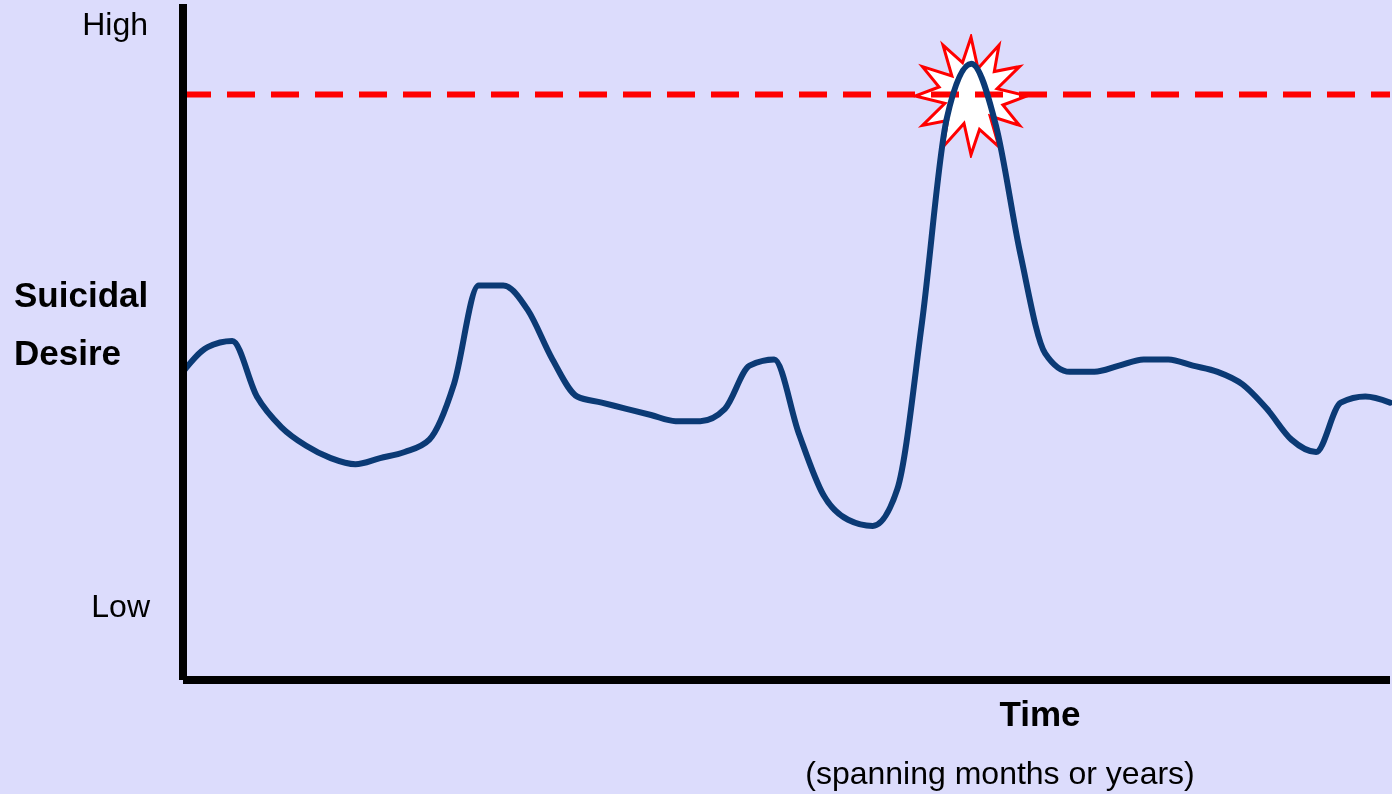 This screenshot has height=794, width=1392. I want to click on text: Low, so click(120, 606).